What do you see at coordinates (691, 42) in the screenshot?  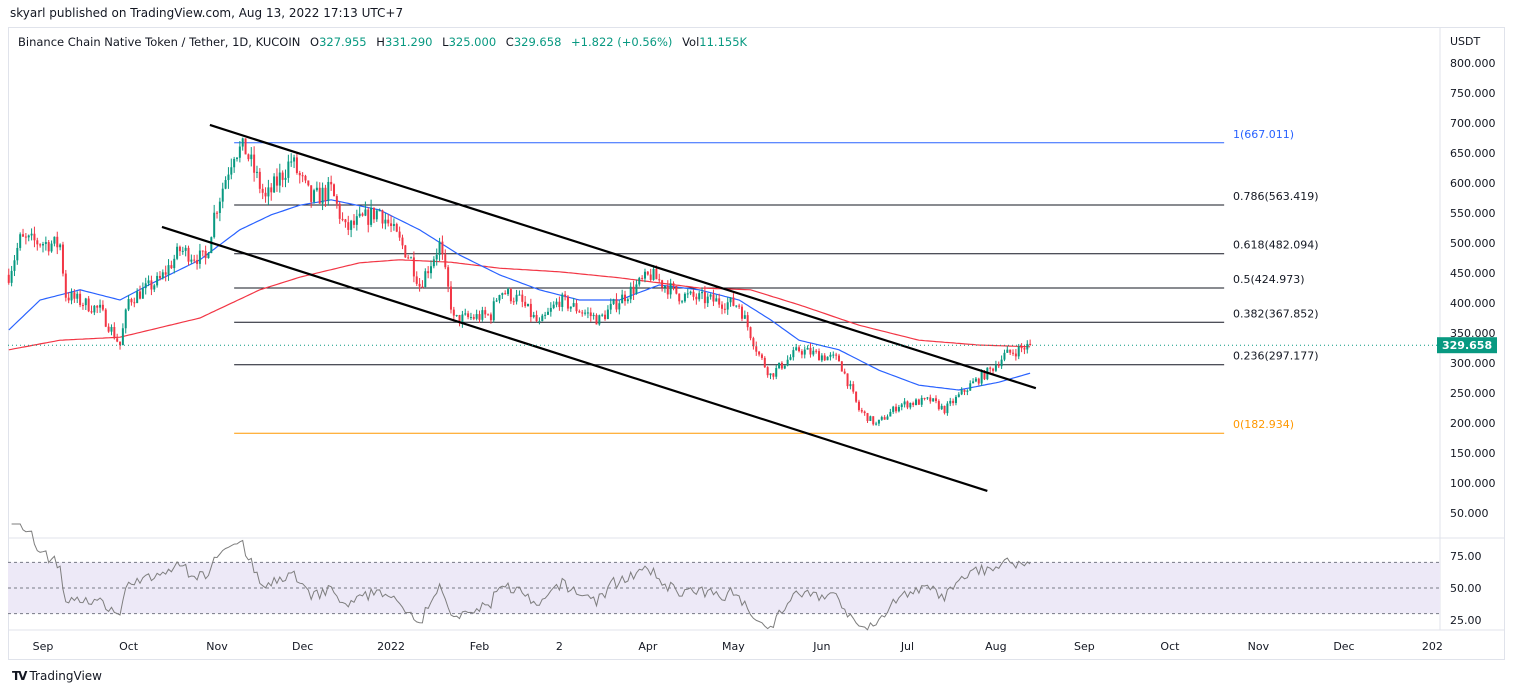 I see `volume-label: Vol` at bounding box center [691, 42].